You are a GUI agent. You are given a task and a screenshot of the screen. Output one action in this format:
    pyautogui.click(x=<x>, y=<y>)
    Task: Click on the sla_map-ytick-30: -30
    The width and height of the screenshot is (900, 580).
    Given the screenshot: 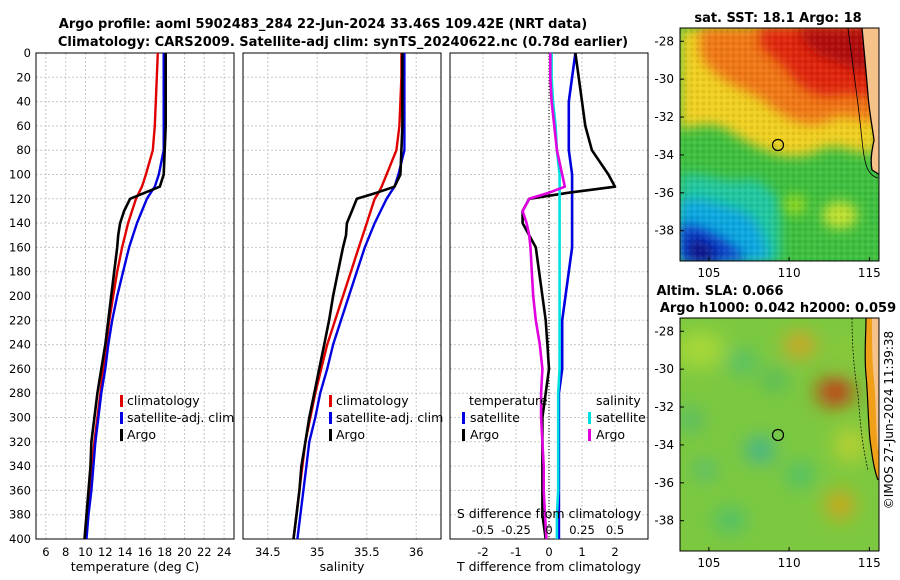 What is the action you would take?
    pyautogui.click(x=664, y=369)
    